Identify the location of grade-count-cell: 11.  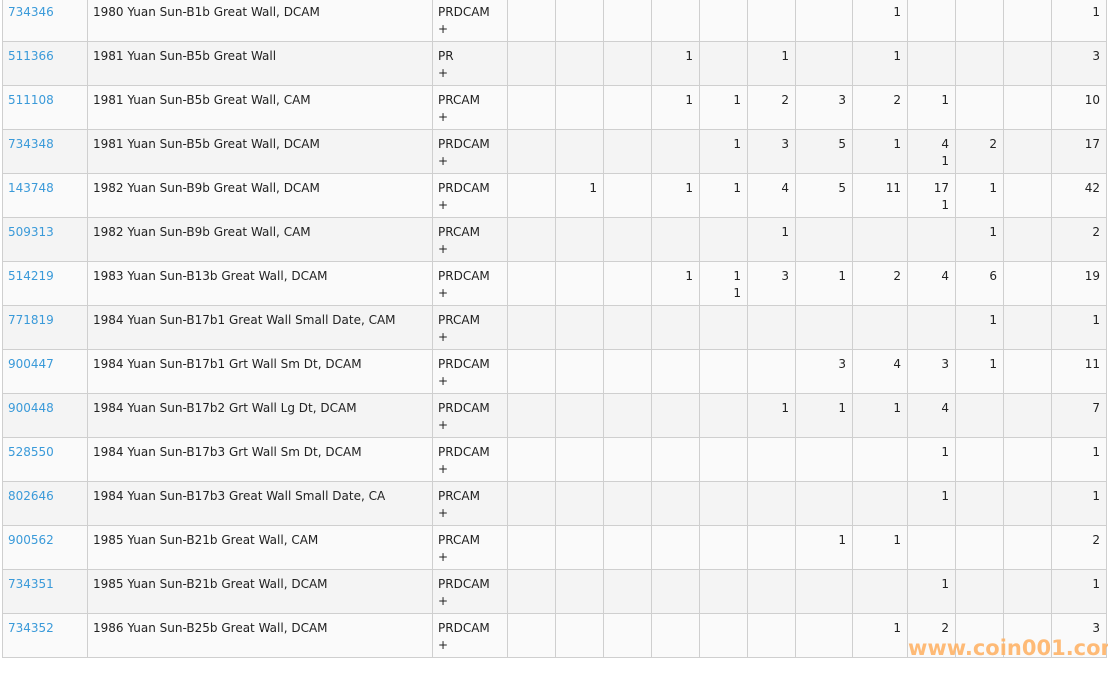
(880, 195).